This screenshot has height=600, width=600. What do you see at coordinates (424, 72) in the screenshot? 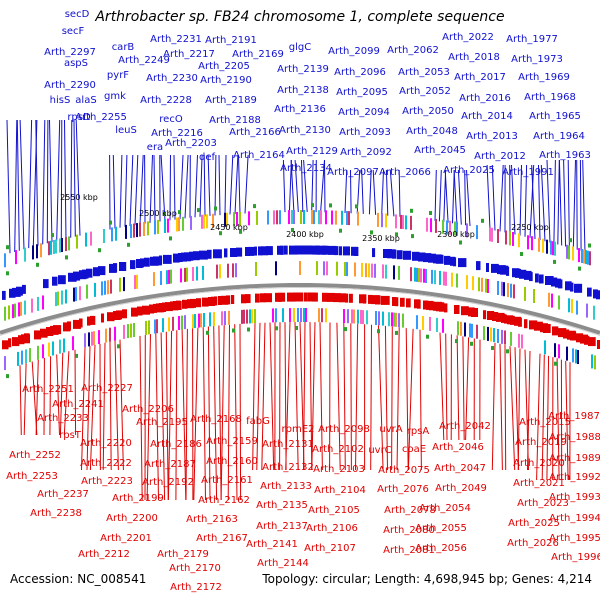
I see `forward-gene-label: Arth_2053` at bounding box center [424, 72].